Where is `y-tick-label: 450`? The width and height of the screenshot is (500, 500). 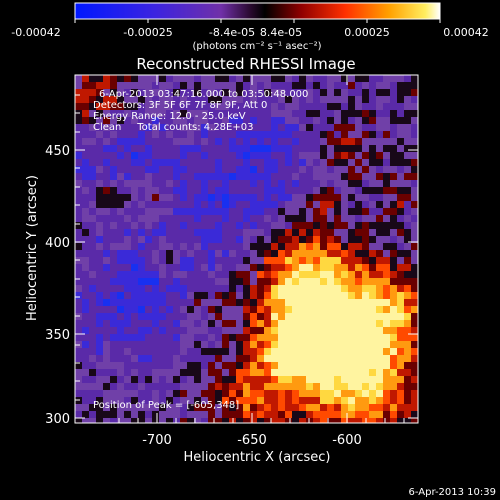
y-tick-label: 450 is located at coordinates (57, 151).